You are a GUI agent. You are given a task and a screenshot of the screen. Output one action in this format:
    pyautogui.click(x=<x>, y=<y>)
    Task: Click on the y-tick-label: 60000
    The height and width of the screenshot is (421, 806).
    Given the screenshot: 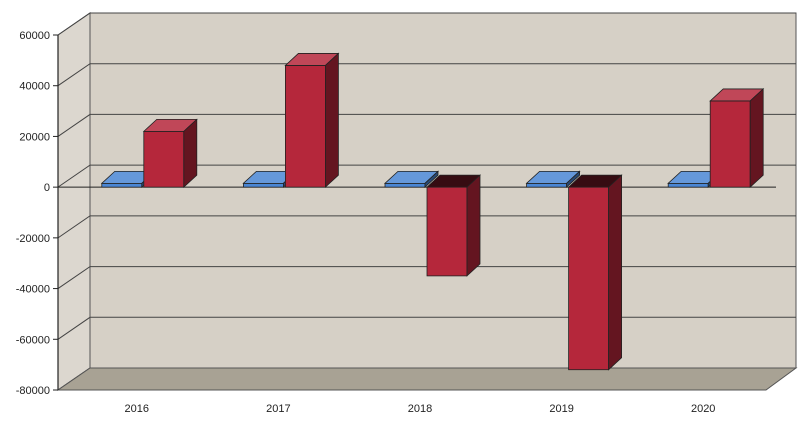 What is the action you would take?
    pyautogui.click(x=34, y=36)
    